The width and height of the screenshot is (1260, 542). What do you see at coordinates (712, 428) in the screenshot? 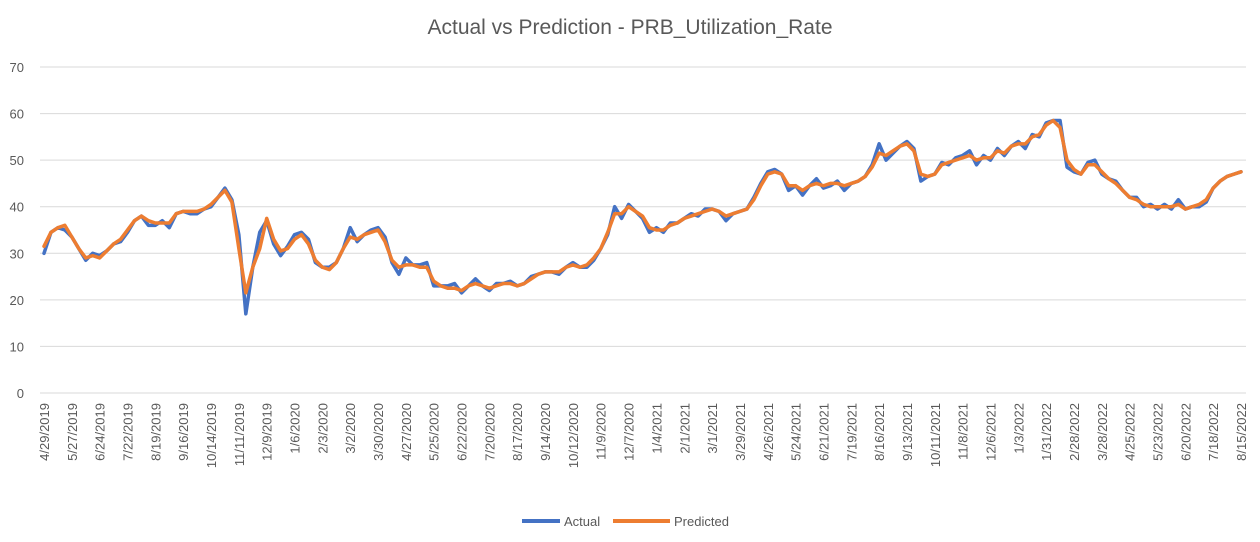
I see `x-tick-label: 3/1/2021` at bounding box center [712, 428].